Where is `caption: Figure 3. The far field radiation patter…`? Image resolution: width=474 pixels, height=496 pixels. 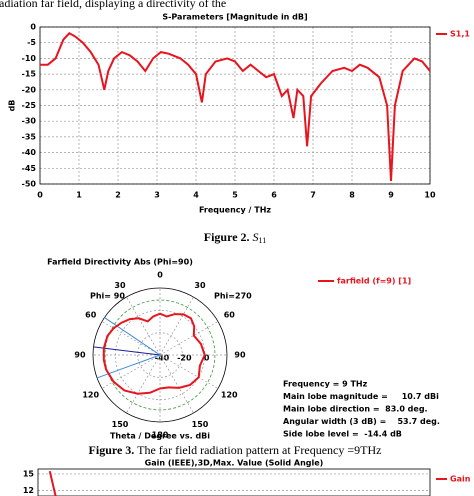
caption: Figure 3. The far field radiation patter… is located at coordinates (235, 450).